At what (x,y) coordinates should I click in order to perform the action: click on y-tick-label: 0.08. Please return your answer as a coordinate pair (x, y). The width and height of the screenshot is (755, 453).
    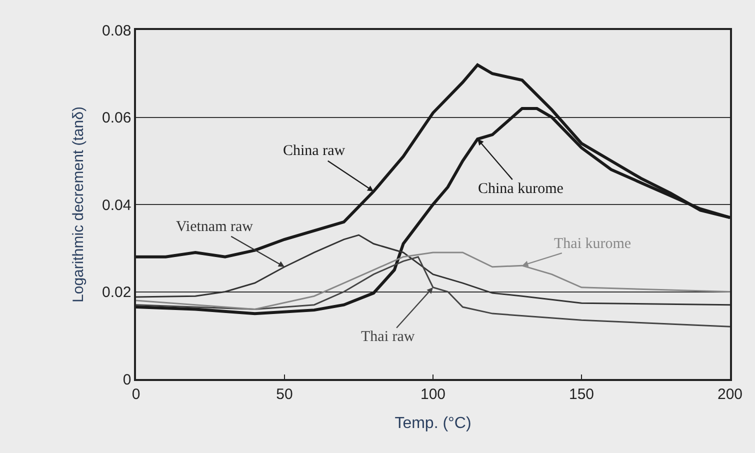
    Looking at the image, I should click on (117, 31).